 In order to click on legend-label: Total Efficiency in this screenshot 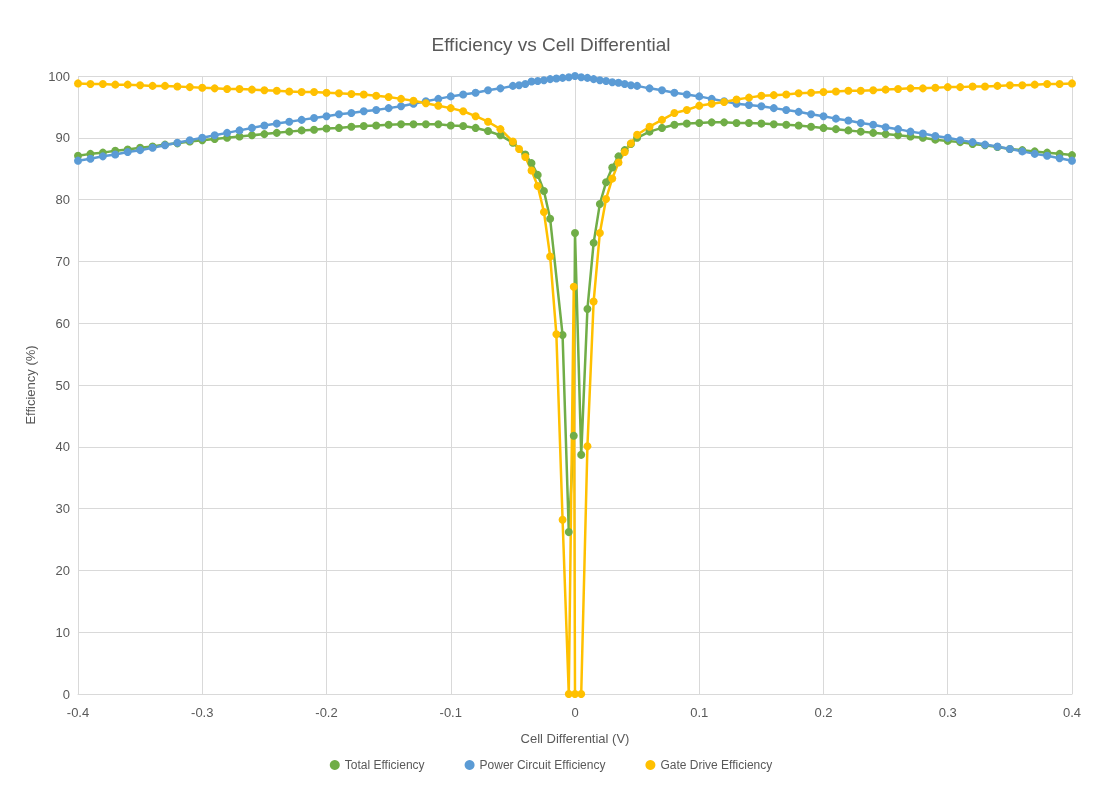, I will do `click(384, 765)`.